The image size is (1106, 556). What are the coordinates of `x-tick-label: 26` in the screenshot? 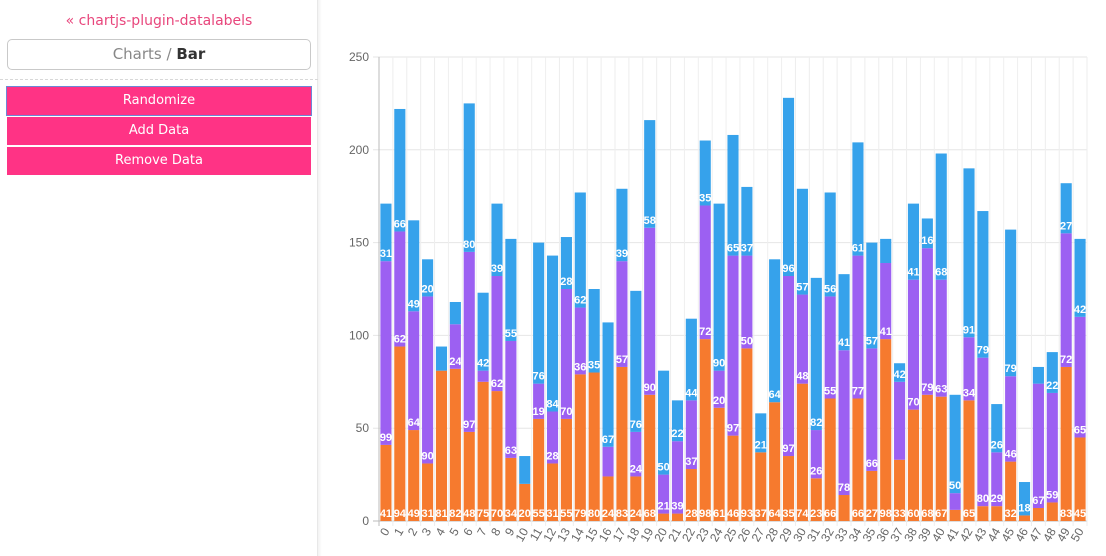 It's located at (744, 534).